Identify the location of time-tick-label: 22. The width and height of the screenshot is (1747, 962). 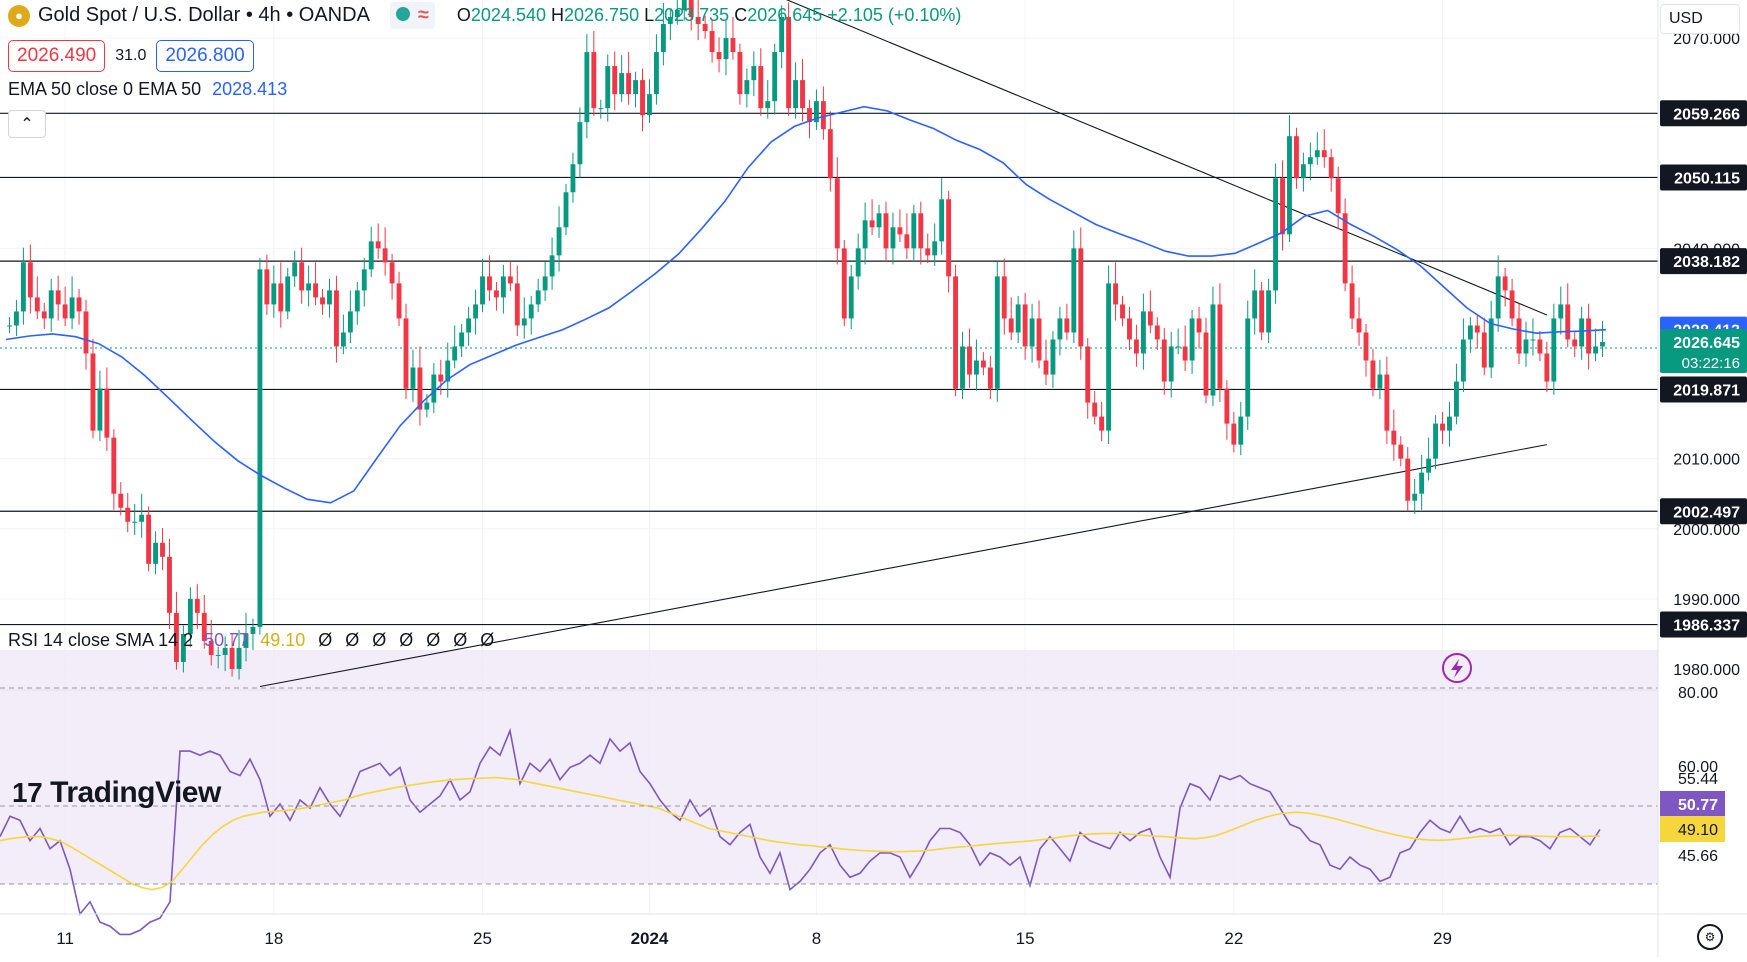
(1233, 938).